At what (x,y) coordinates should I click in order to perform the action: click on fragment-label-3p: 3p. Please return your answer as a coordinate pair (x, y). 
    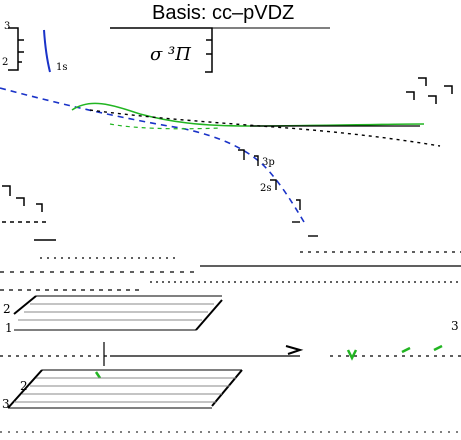
    Looking at the image, I should click on (268, 162).